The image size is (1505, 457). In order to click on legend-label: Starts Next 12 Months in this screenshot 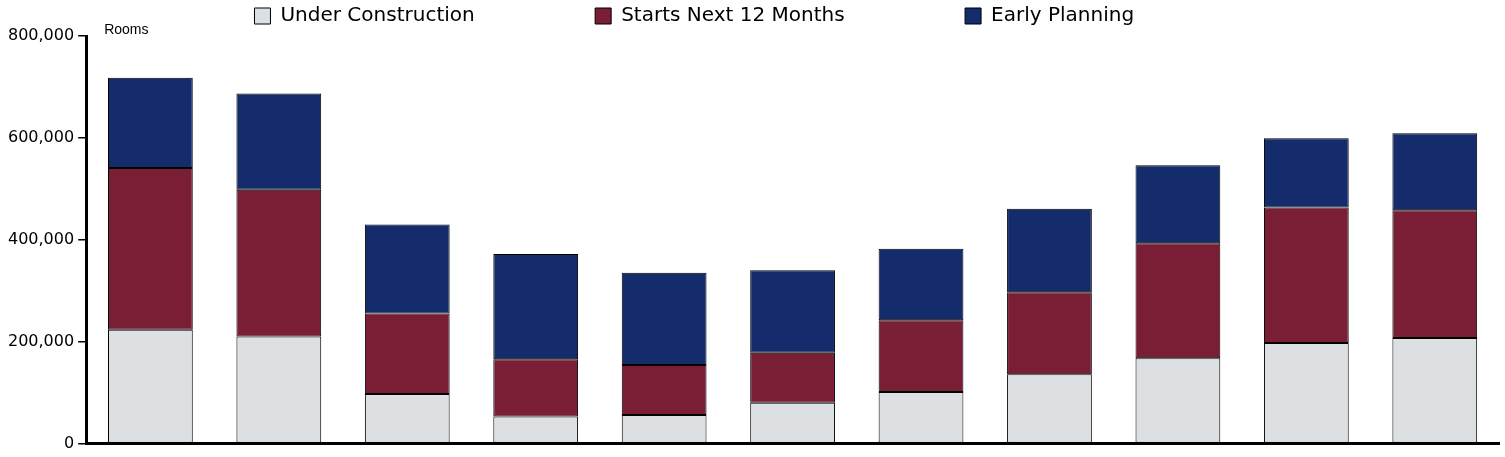, I will do `click(790, 14)`.